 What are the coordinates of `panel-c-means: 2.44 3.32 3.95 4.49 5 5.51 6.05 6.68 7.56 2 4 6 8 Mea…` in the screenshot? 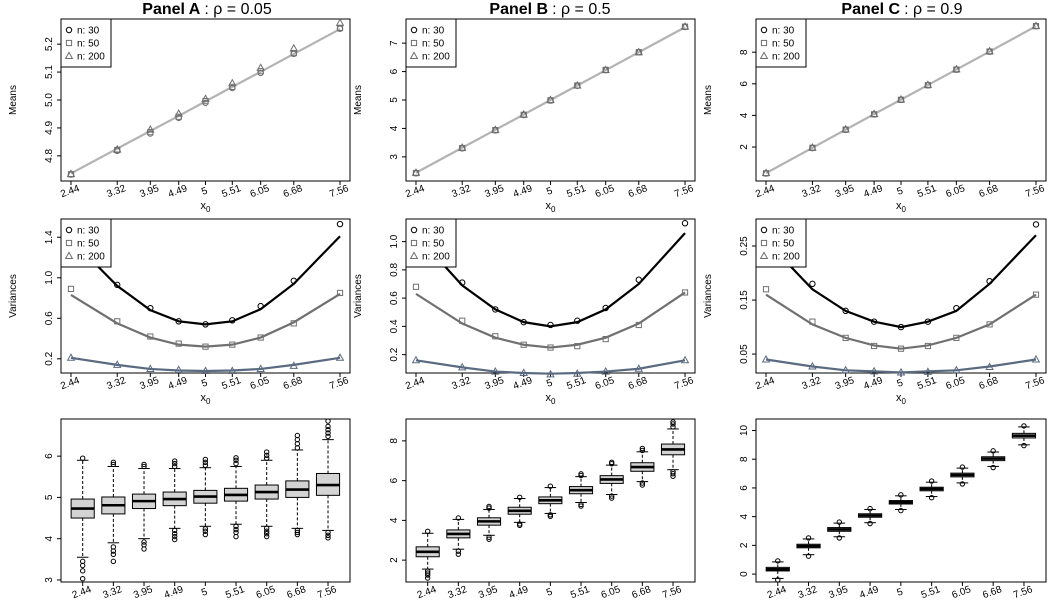 It's located at (875, 116).